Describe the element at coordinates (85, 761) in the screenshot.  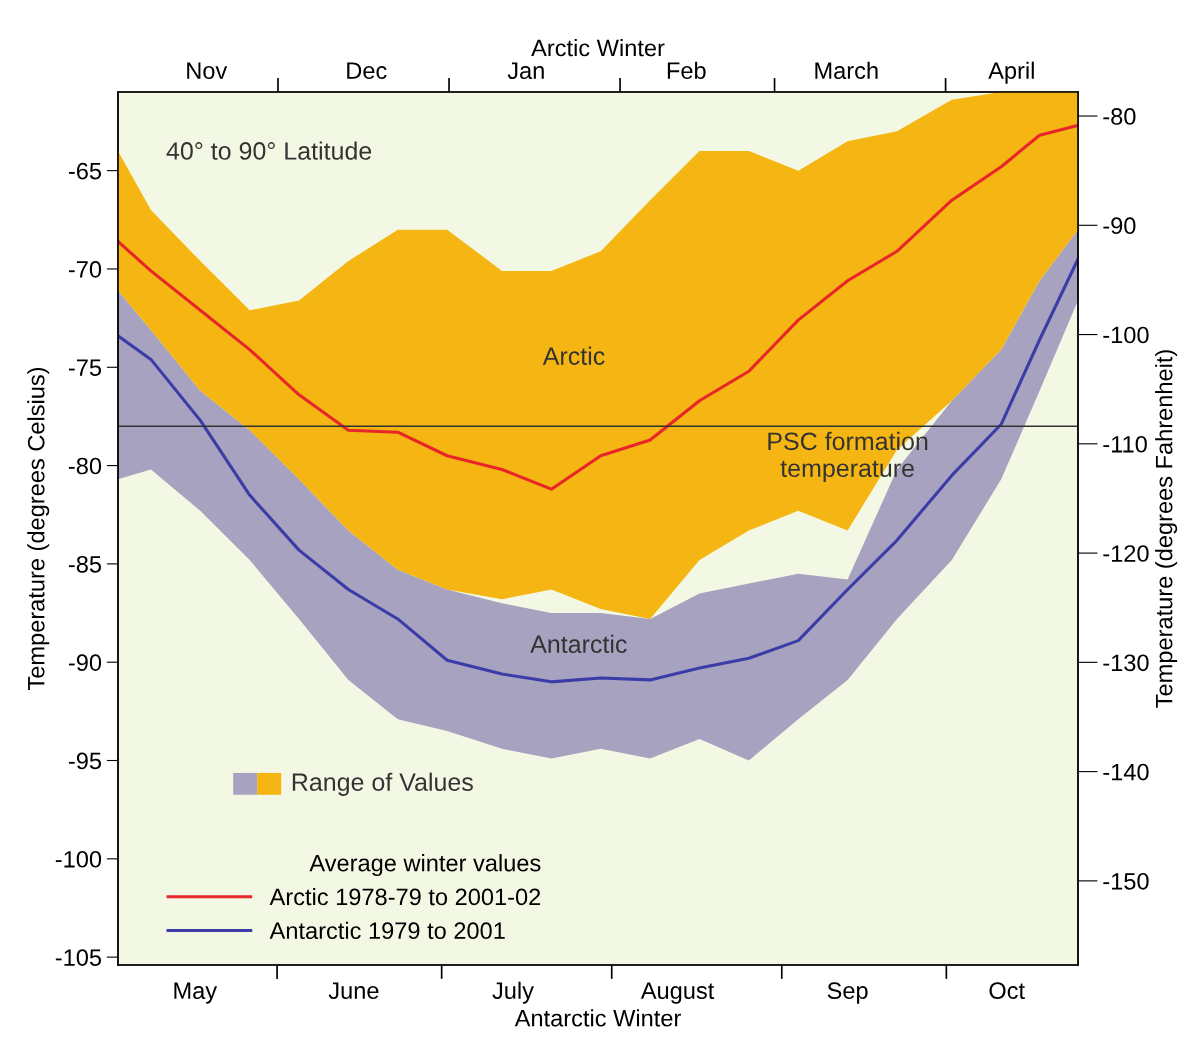
I see `y-tick-label: -95` at that location.